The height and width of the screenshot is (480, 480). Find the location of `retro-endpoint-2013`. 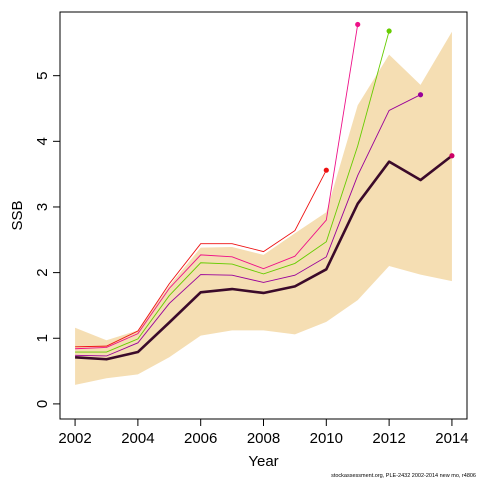

retro-endpoint-2013 is located at coordinates (420, 95).